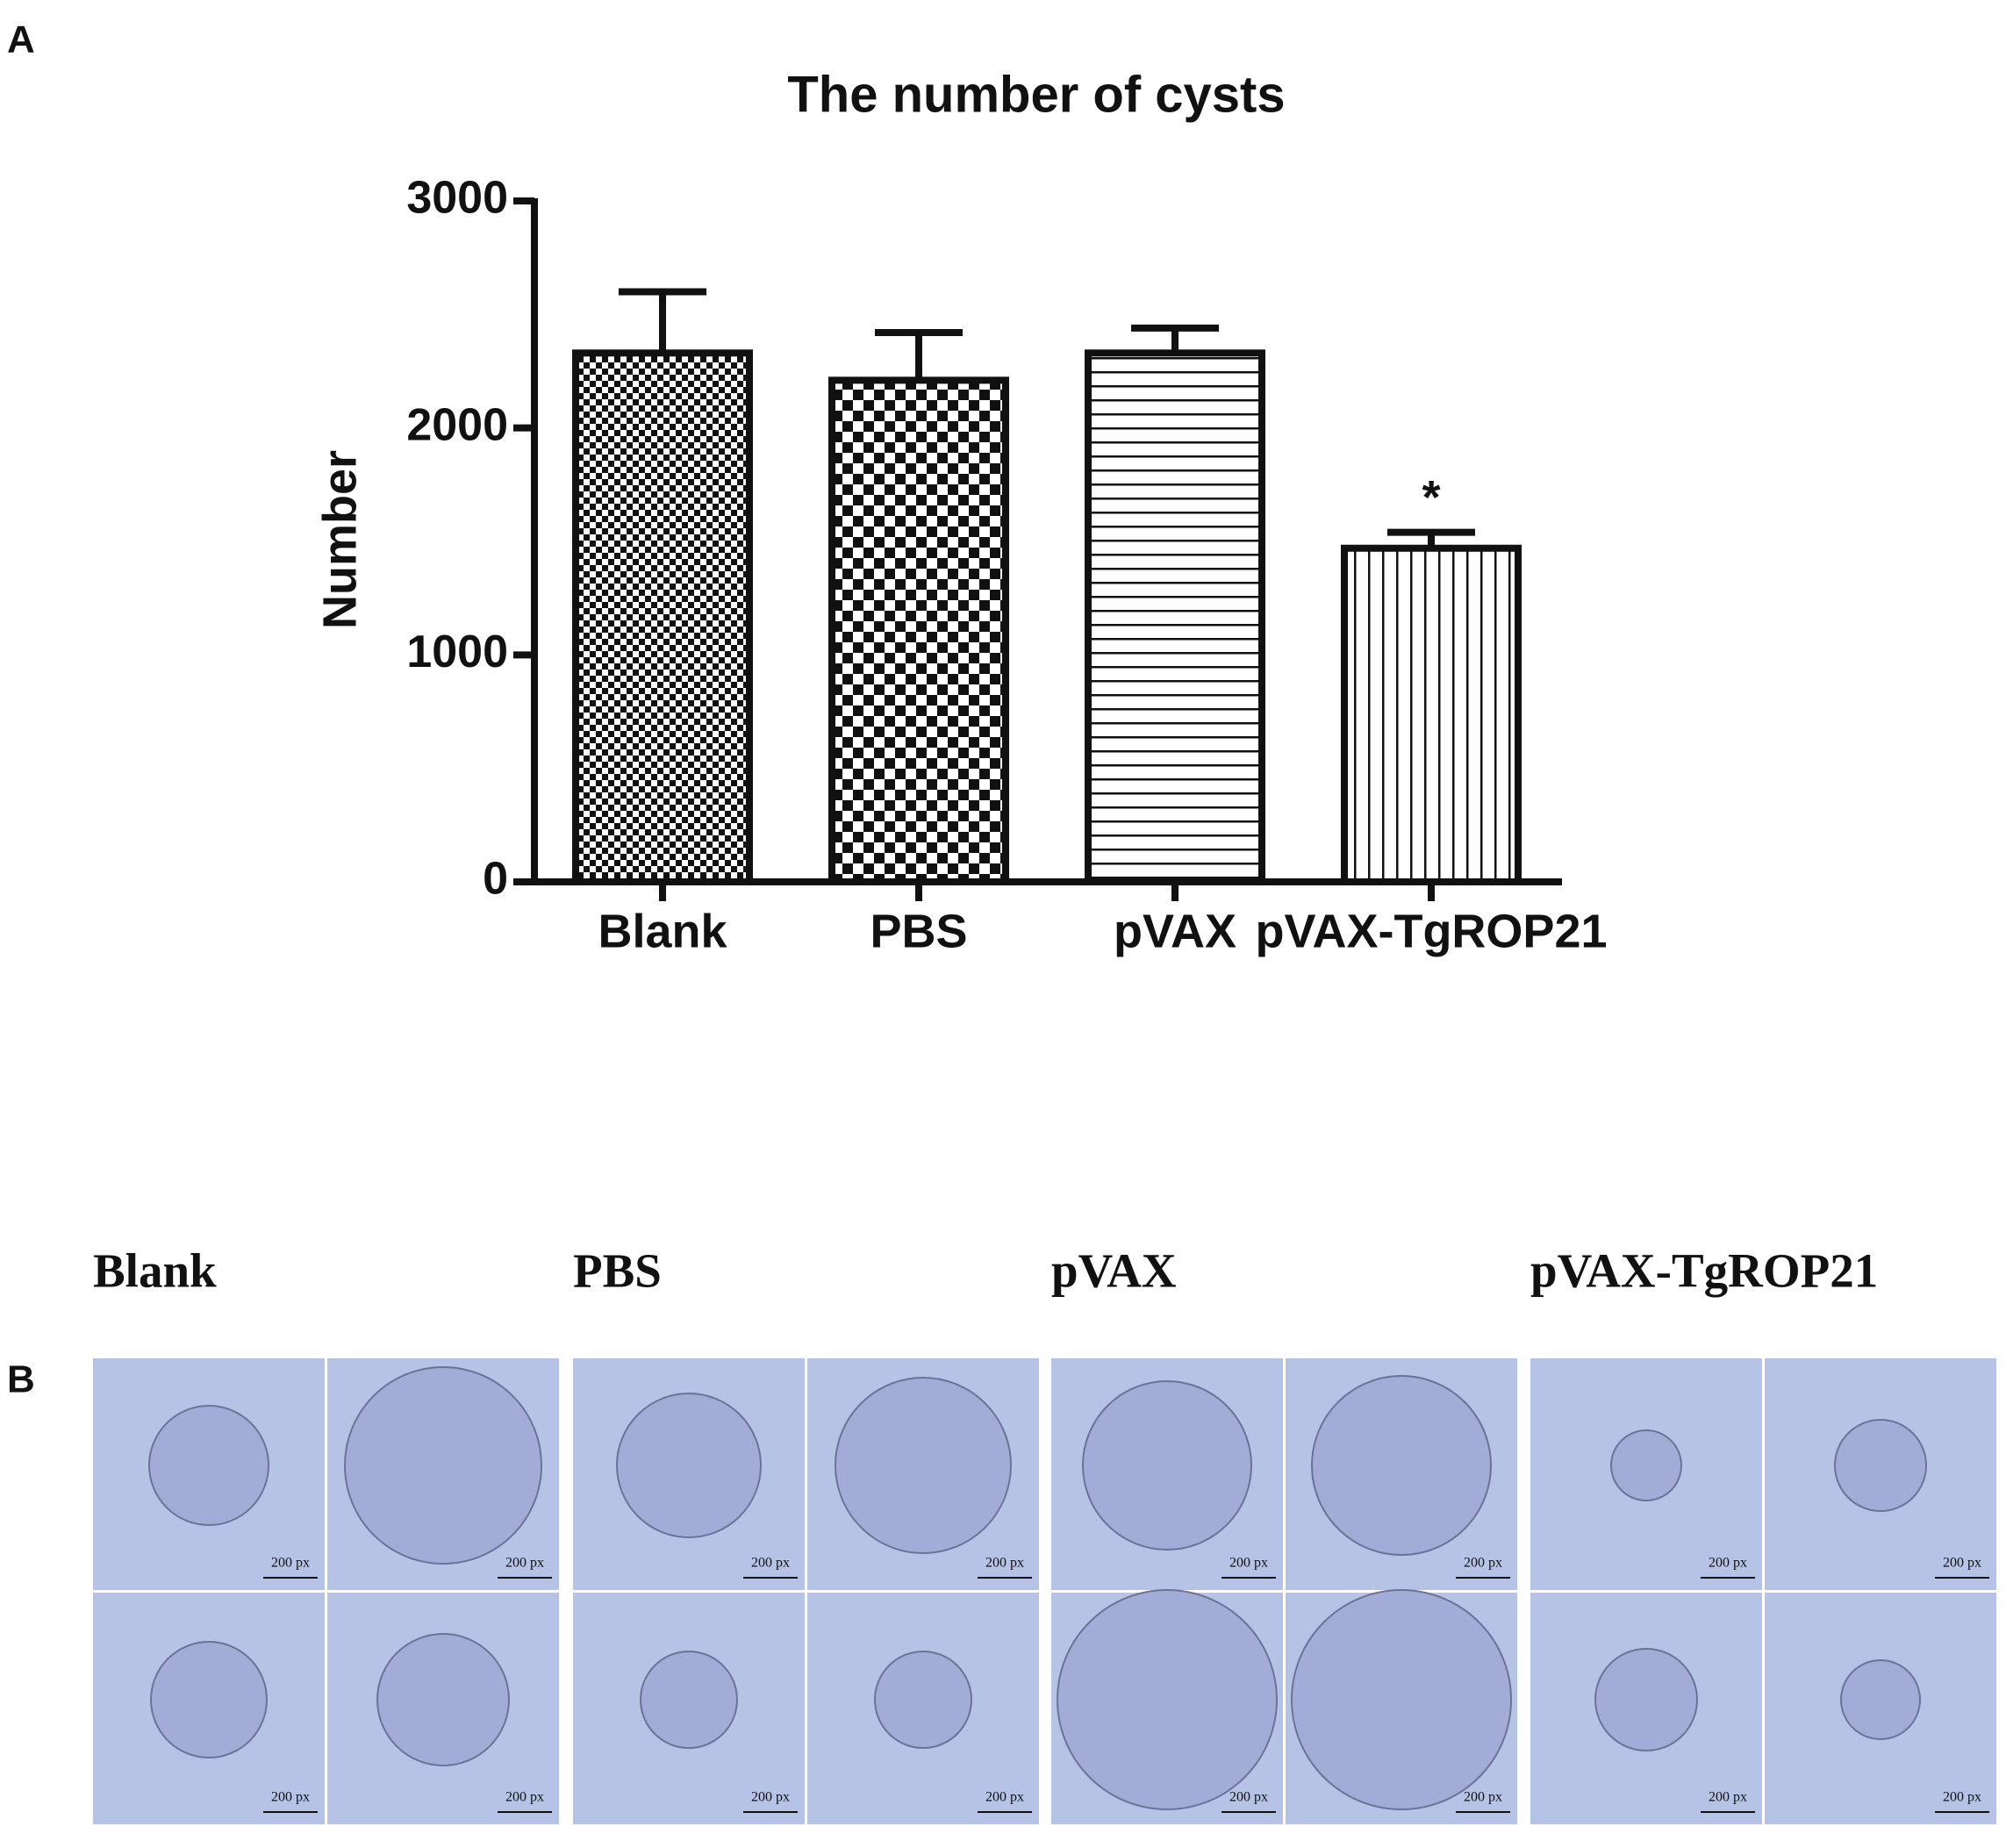  Describe the element at coordinates (1036, 94) in the screenshot. I see `chart-title: The number of cysts` at that location.